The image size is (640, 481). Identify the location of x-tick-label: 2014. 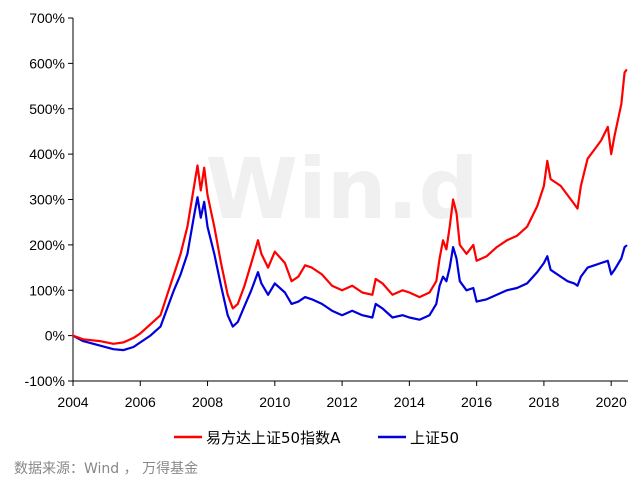
(409, 402).